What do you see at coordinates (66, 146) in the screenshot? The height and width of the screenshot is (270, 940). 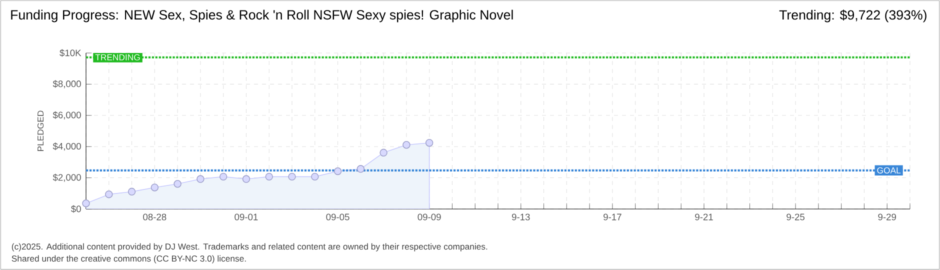 I see `y-tick-label: $4,000` at bounding box center [66, 146].